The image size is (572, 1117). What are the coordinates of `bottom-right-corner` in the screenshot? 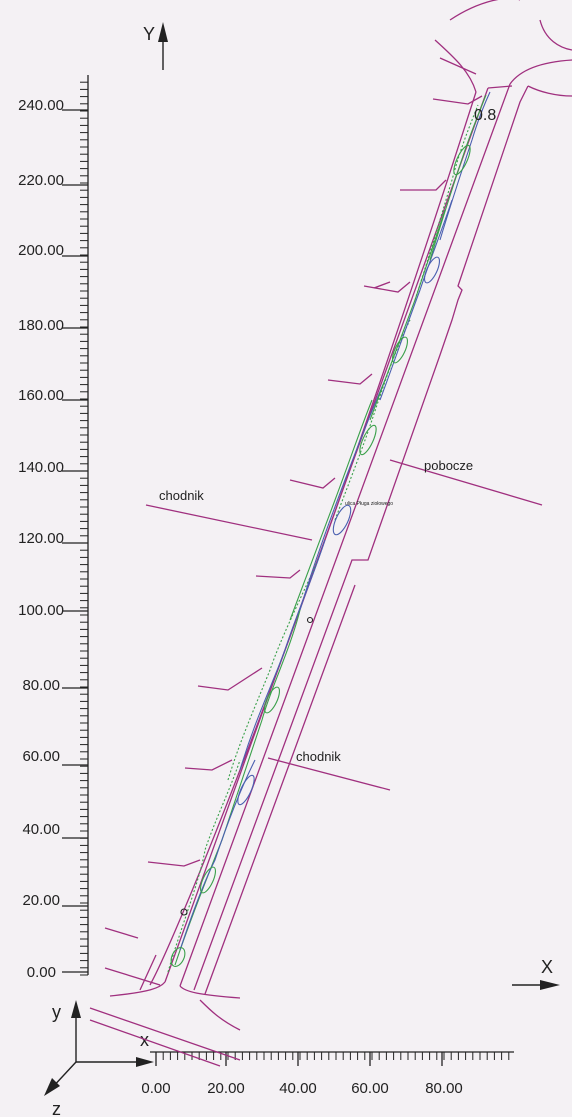 It's located at (210, 992).